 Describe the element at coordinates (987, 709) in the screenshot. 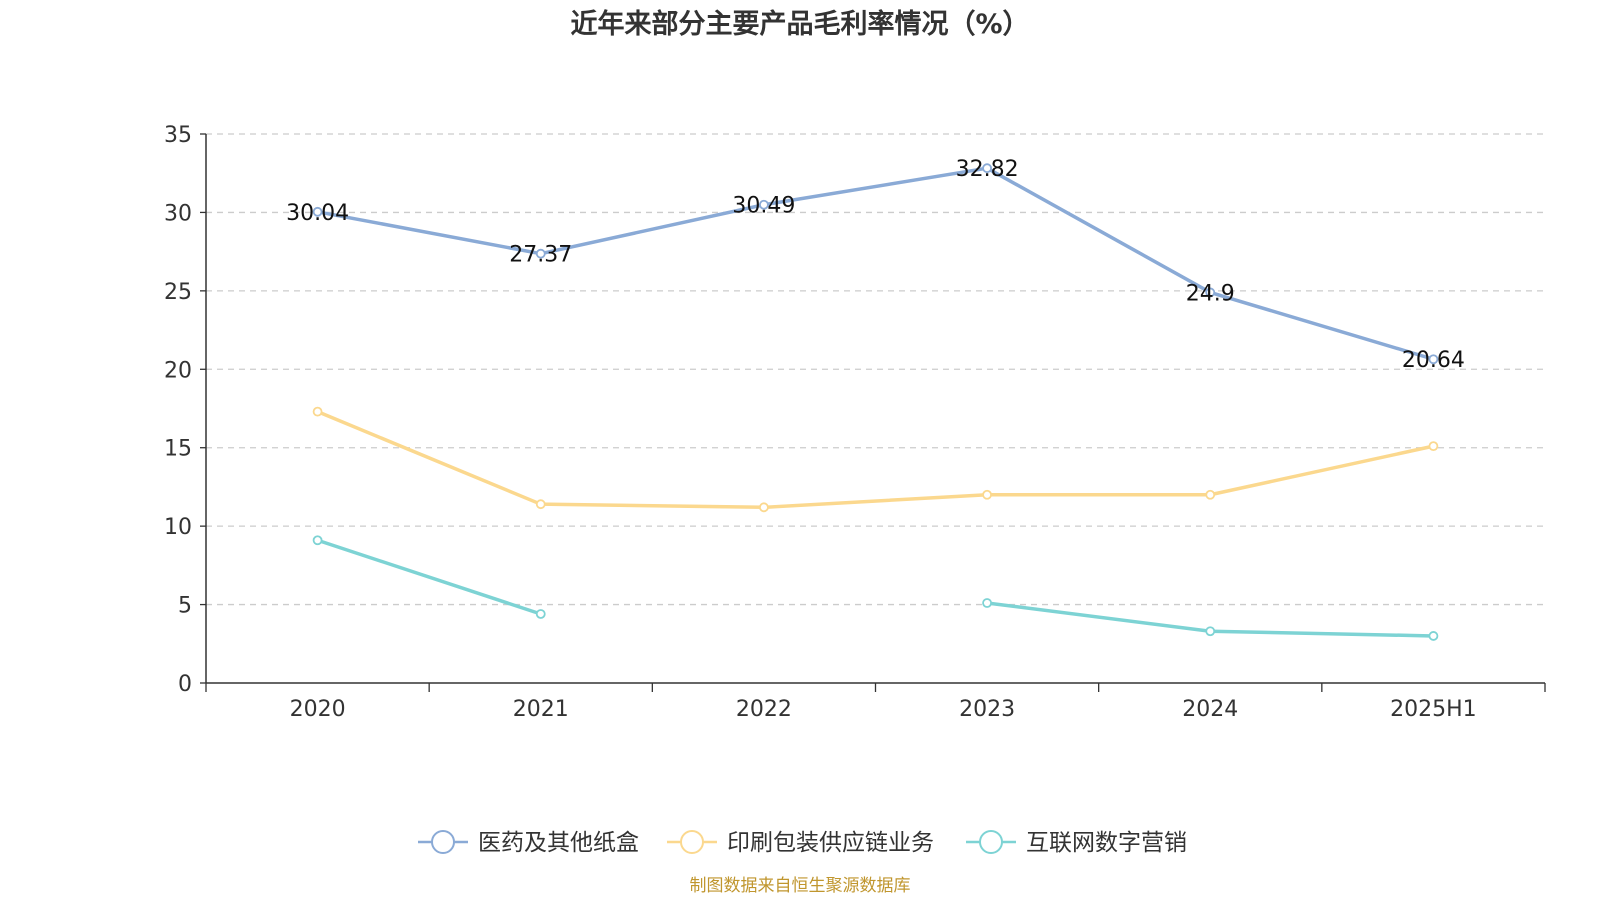

I see `x-tick-label: 2023` at that location.